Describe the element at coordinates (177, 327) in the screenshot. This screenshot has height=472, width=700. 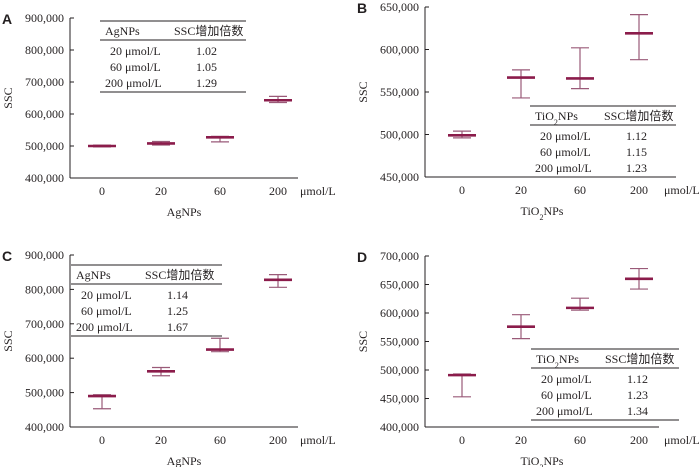
I see `table-cell: 1.67` at that location.